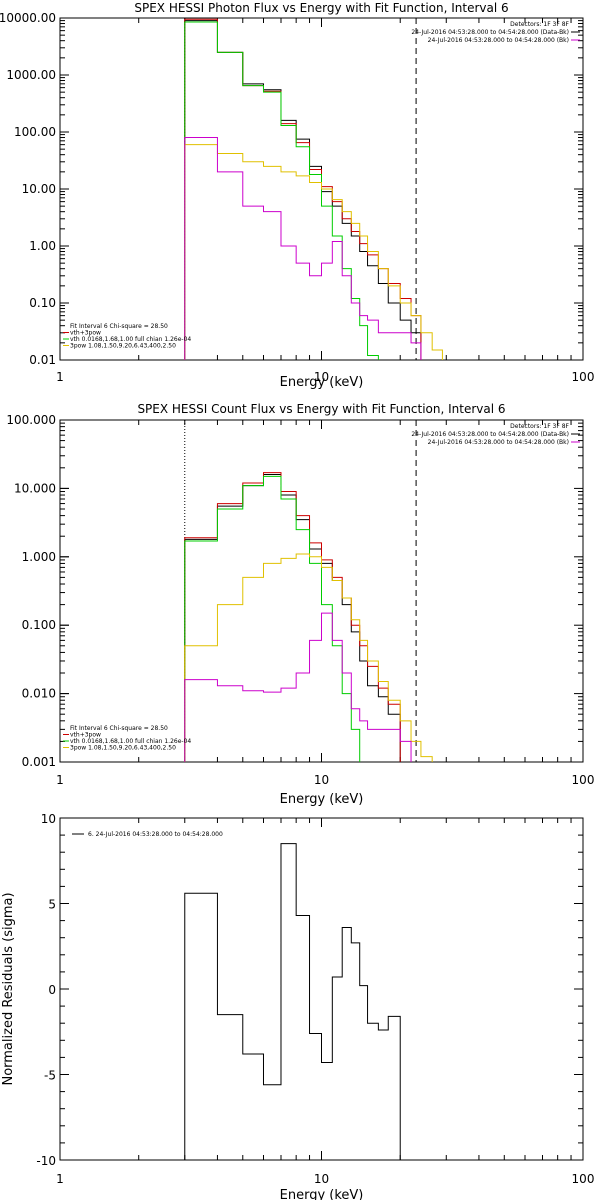 Image resolution: width=600 pixels, height=1200 pixels. What do you see at coordinates (39, 189) in the screenshot?
I see `y-tick-label: 10.00` at bounding box center [39, 189].